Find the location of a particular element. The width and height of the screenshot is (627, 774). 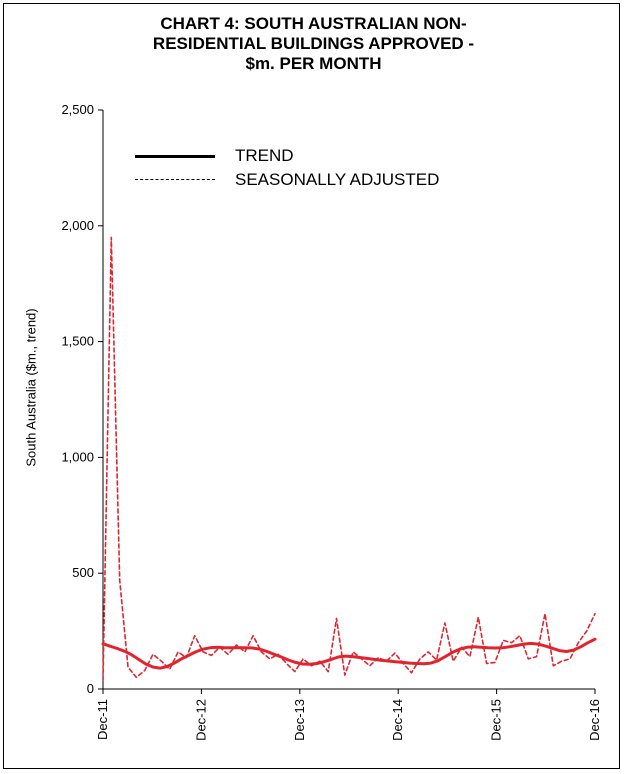

x-tick-label: Dec-12 is located at coordinates (200, 720).